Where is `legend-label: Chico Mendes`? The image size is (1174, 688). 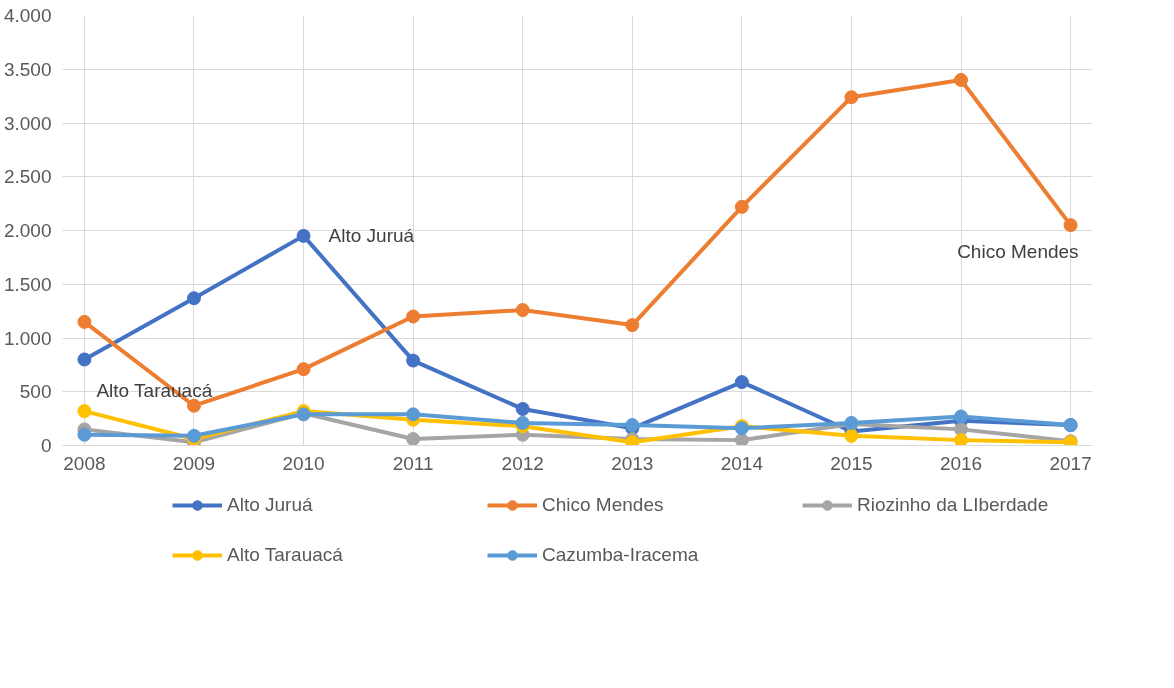
legend-label: Chico Mendes is located at coordinates (603, 505).